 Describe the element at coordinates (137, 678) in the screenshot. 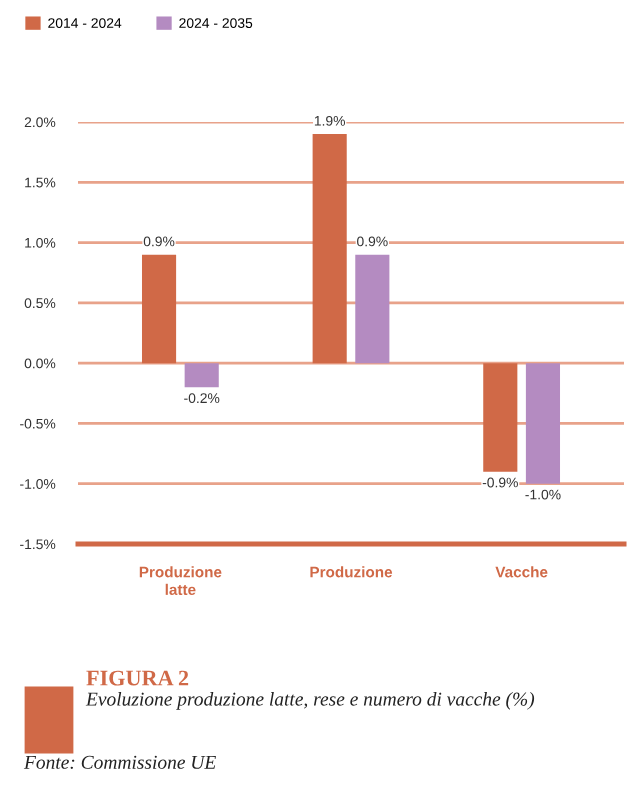

I see `text: FIGURA 2` at that location.